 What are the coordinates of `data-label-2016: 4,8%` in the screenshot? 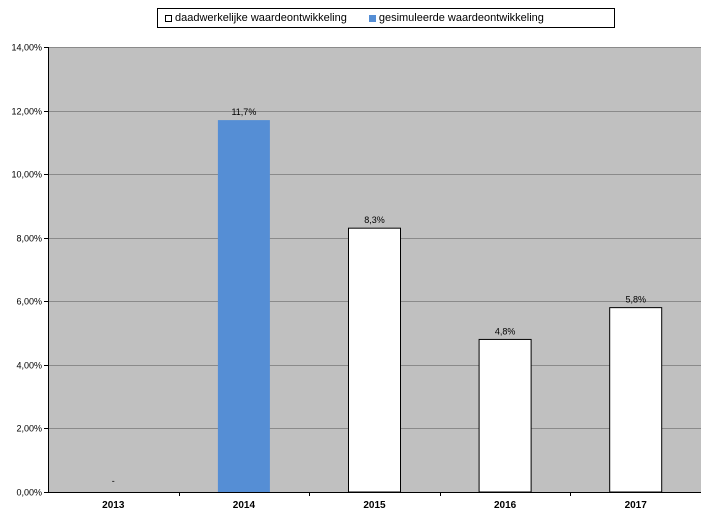 It's located at (505, 331).